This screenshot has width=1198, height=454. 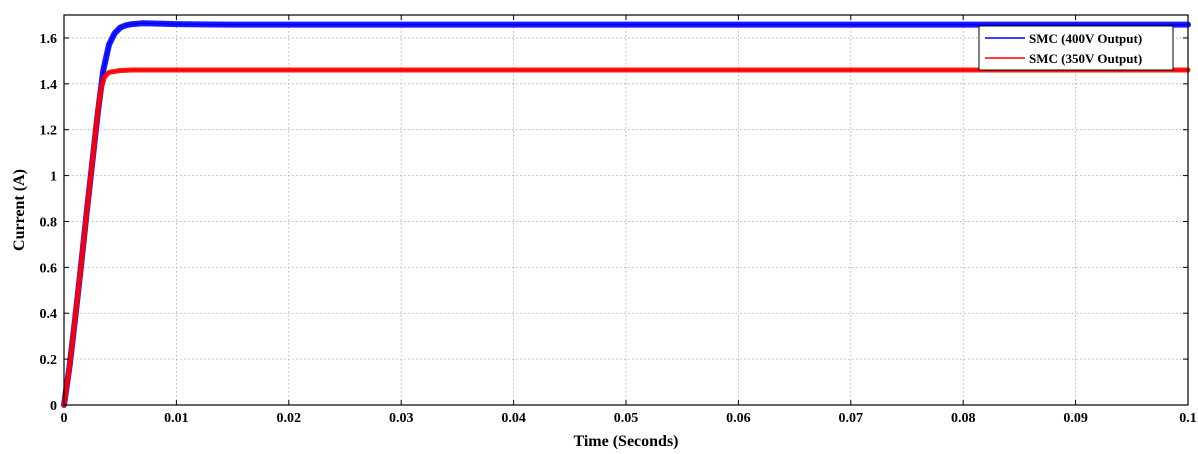 I want to click on x-tick-label: 0.1, so click(x=1188, y=418).